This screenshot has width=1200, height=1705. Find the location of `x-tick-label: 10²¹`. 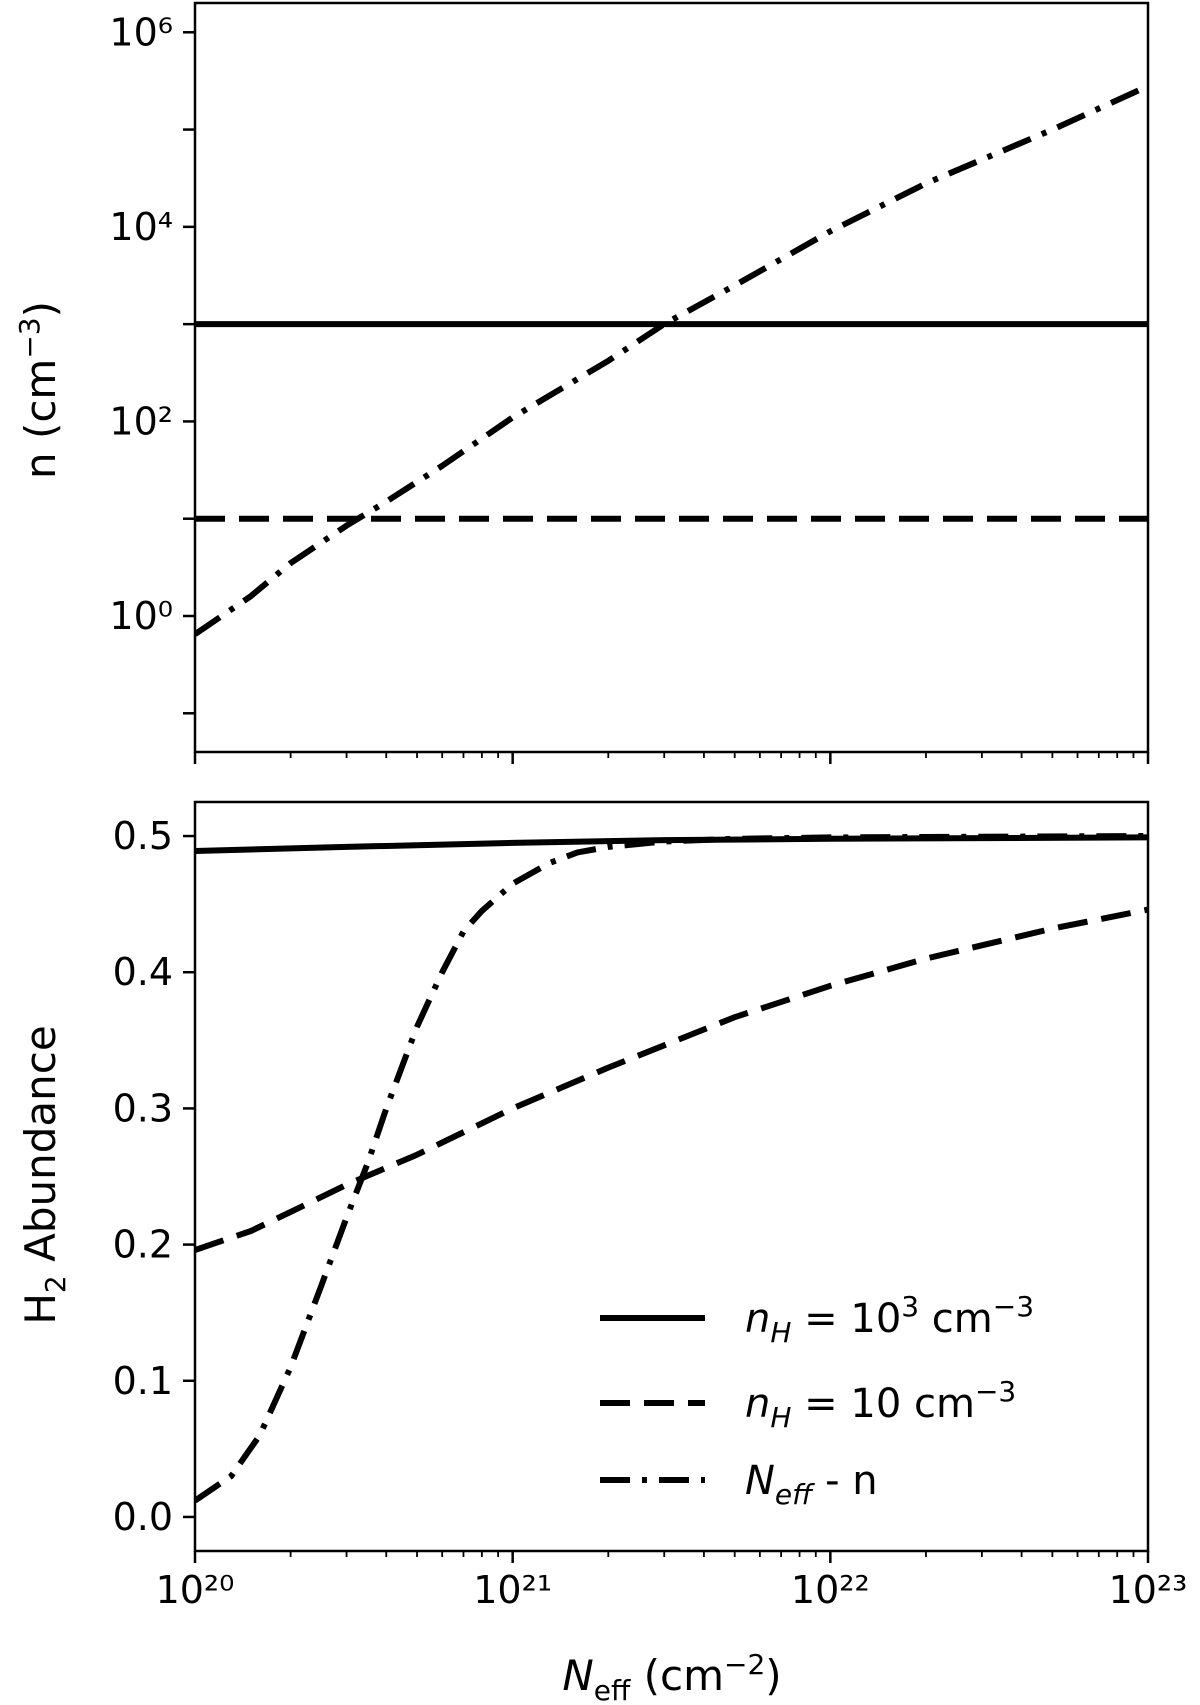

x-tick-label: 10²¹ is located at coordinates (512, 1590).